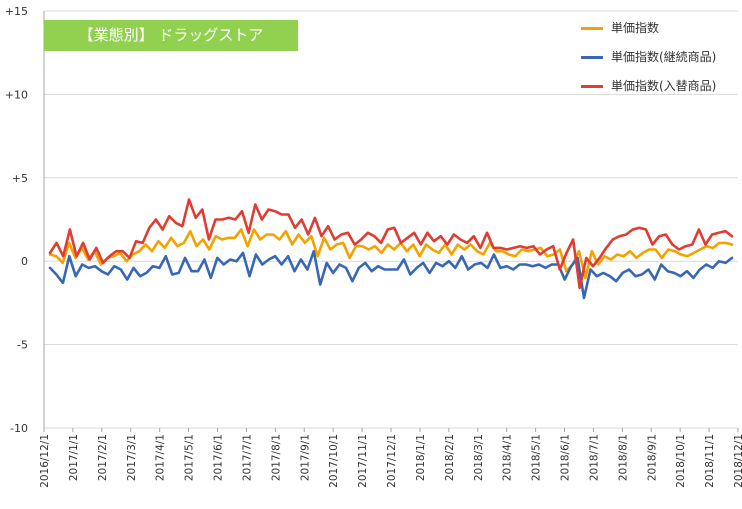 The height and width of the screenshot is (509, 742). I want to click on legend-label-unit-price-index: 単価指数, so click(635, 28).